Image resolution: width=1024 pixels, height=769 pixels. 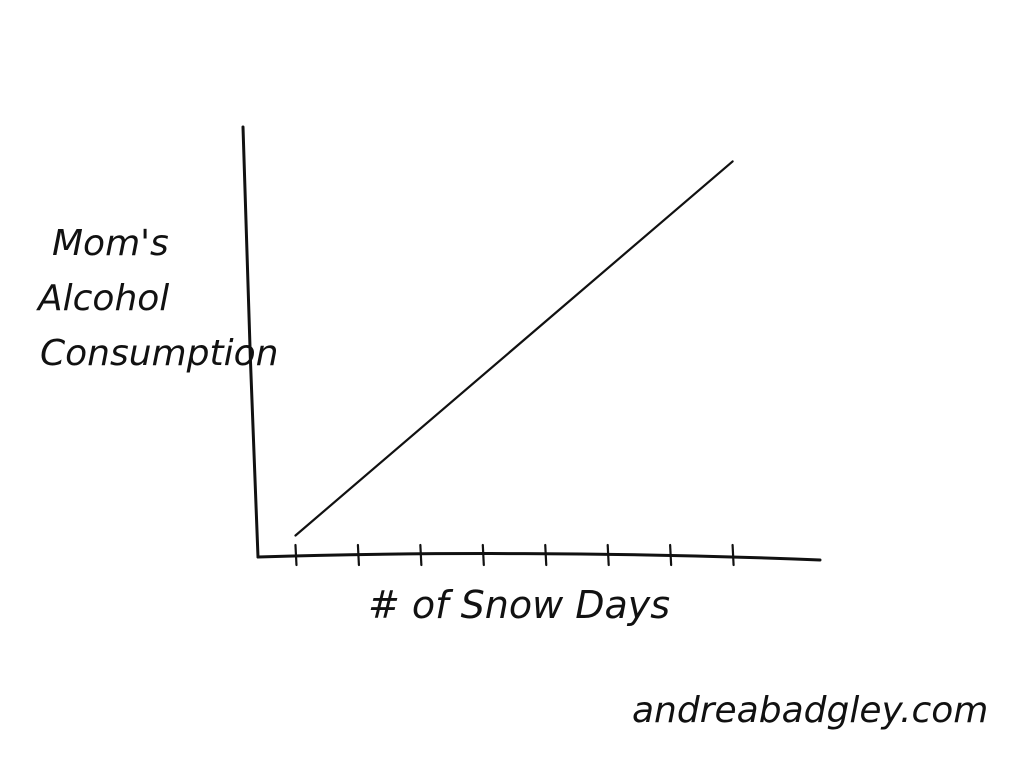 I want to click on x-ticks, so click(x=514, y=555).